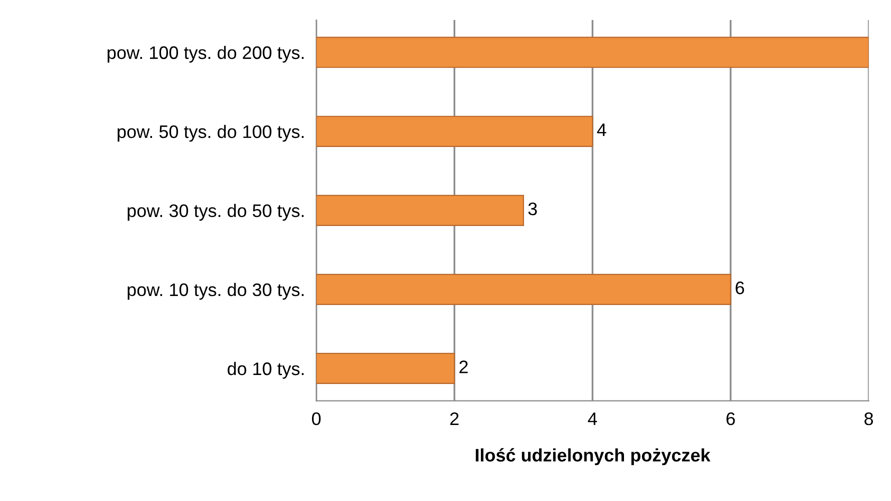 This screenshot has width=891, height=501. I want to click on y-tick-label: pow. 50 tys. do 100 tys., so click(211, 133).